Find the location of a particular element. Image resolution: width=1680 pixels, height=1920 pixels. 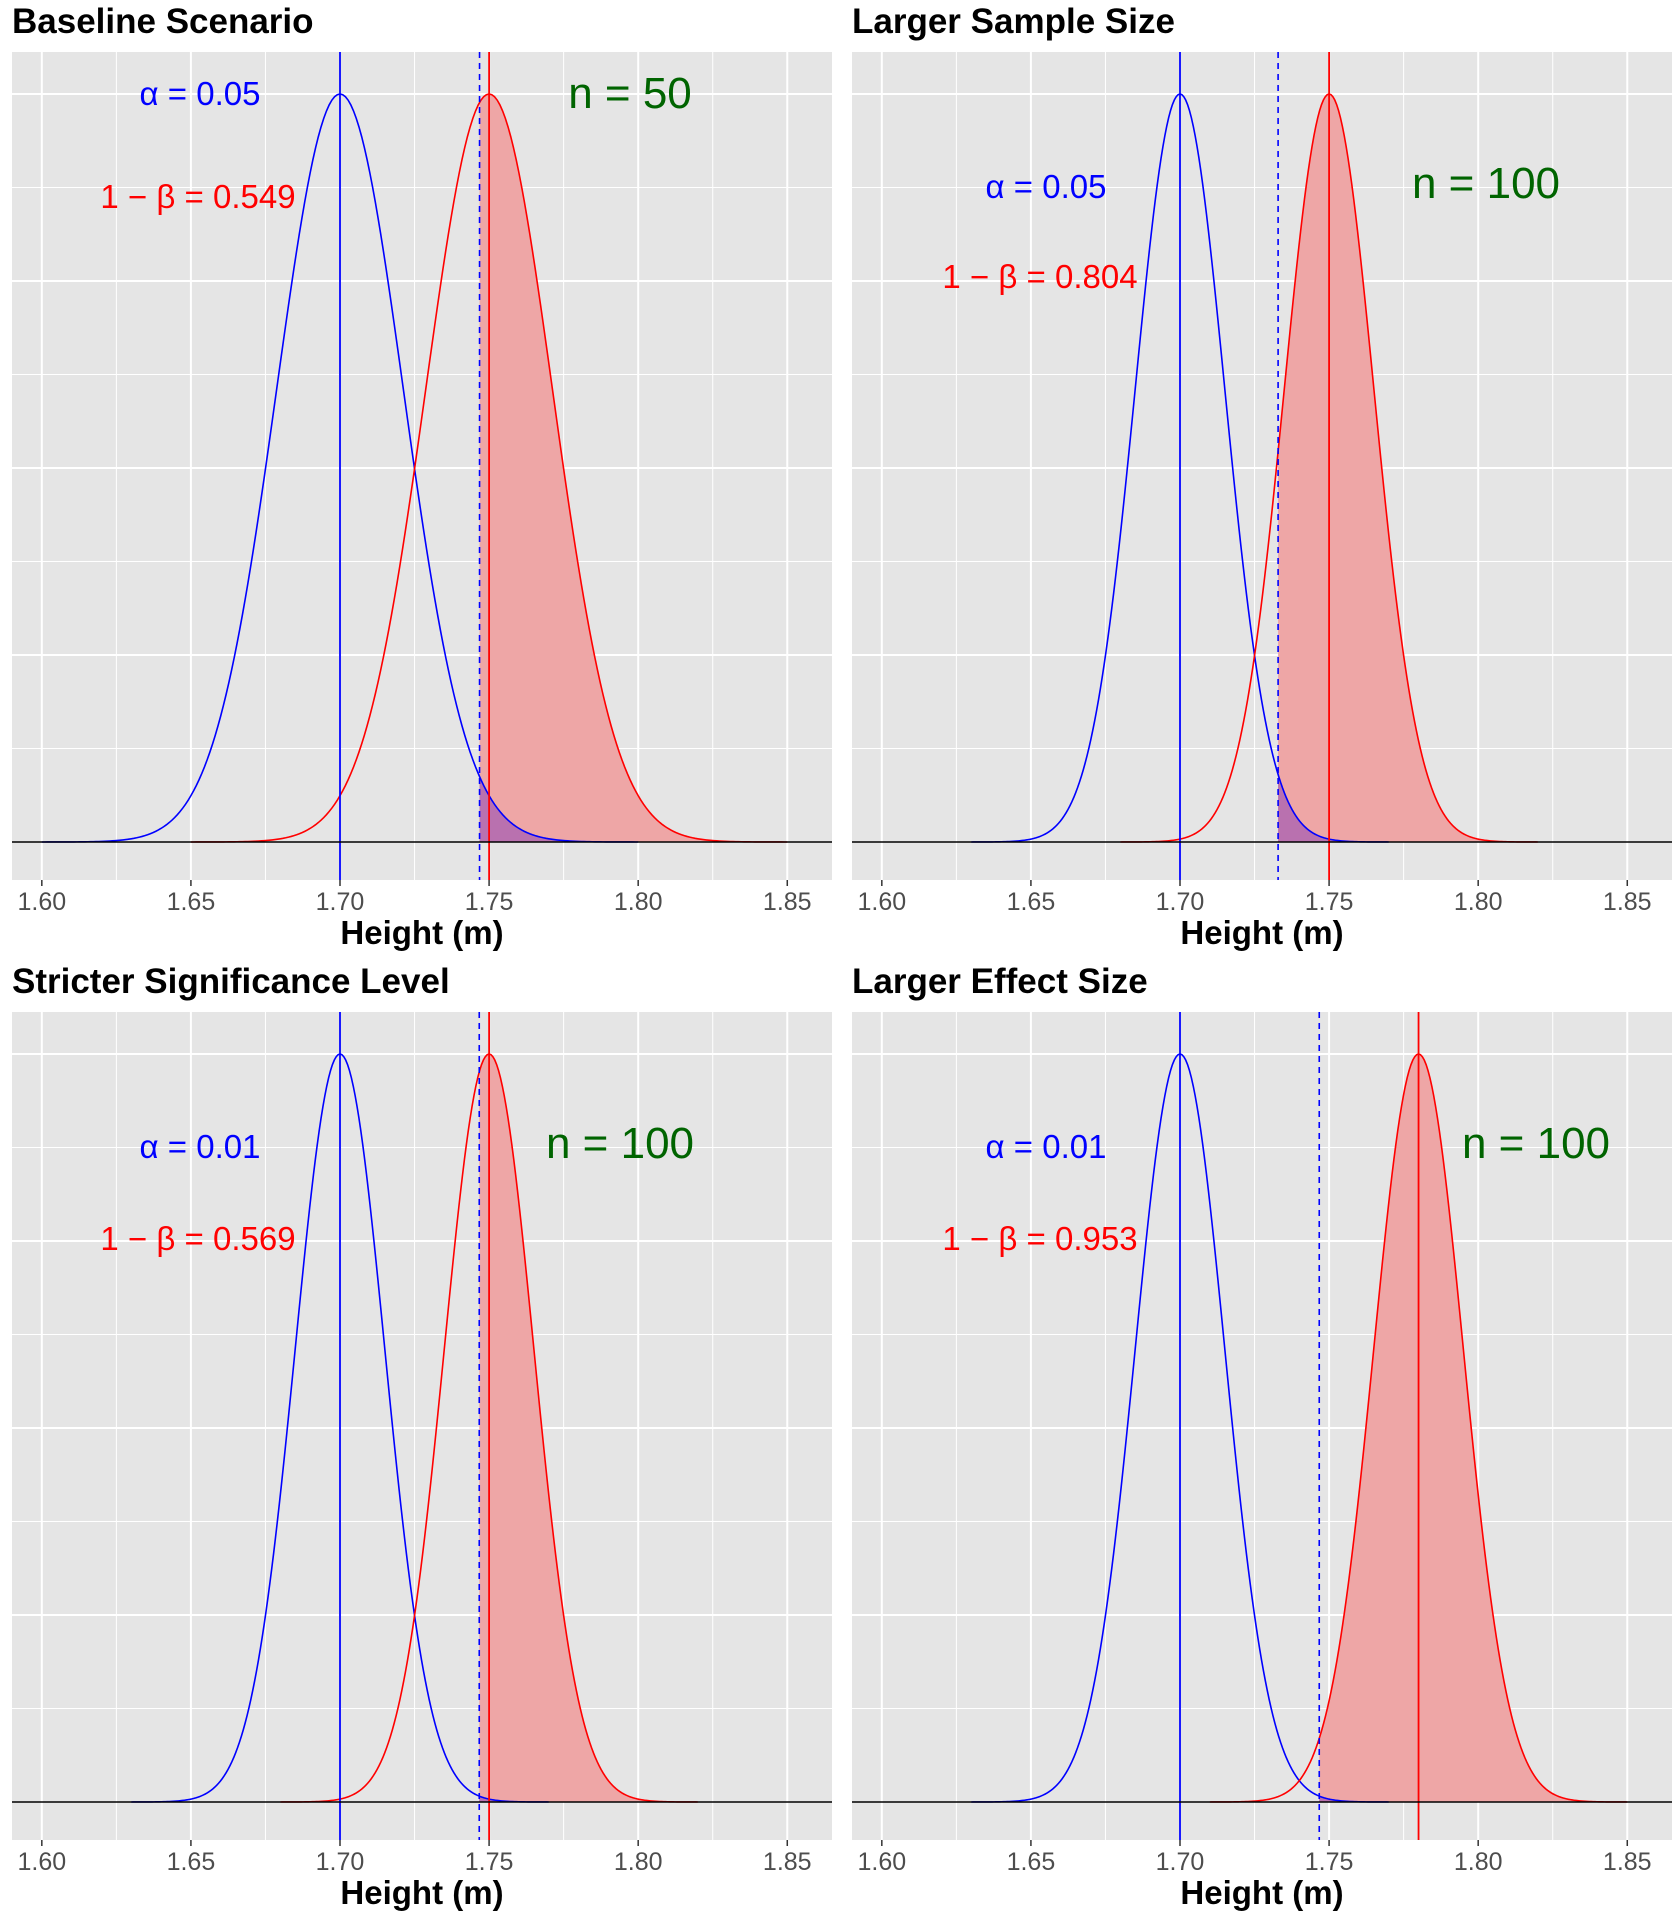

panel-title: Larger Sample Size is located at coordinates (1013, 21).